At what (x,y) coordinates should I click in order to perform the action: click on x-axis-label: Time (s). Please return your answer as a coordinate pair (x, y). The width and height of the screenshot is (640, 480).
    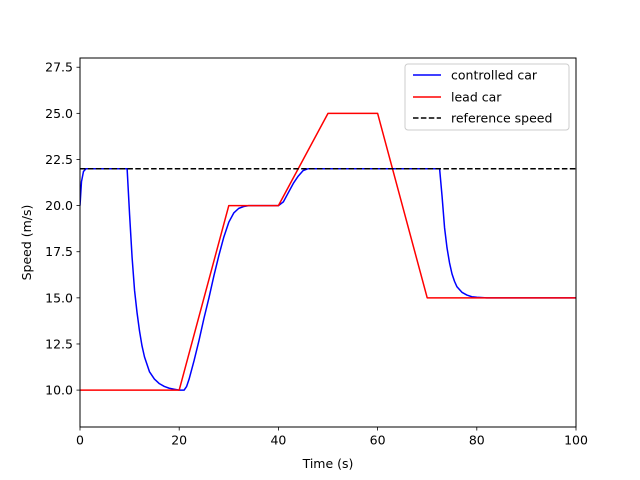
    Looking at the image, I should click on (328, 463).